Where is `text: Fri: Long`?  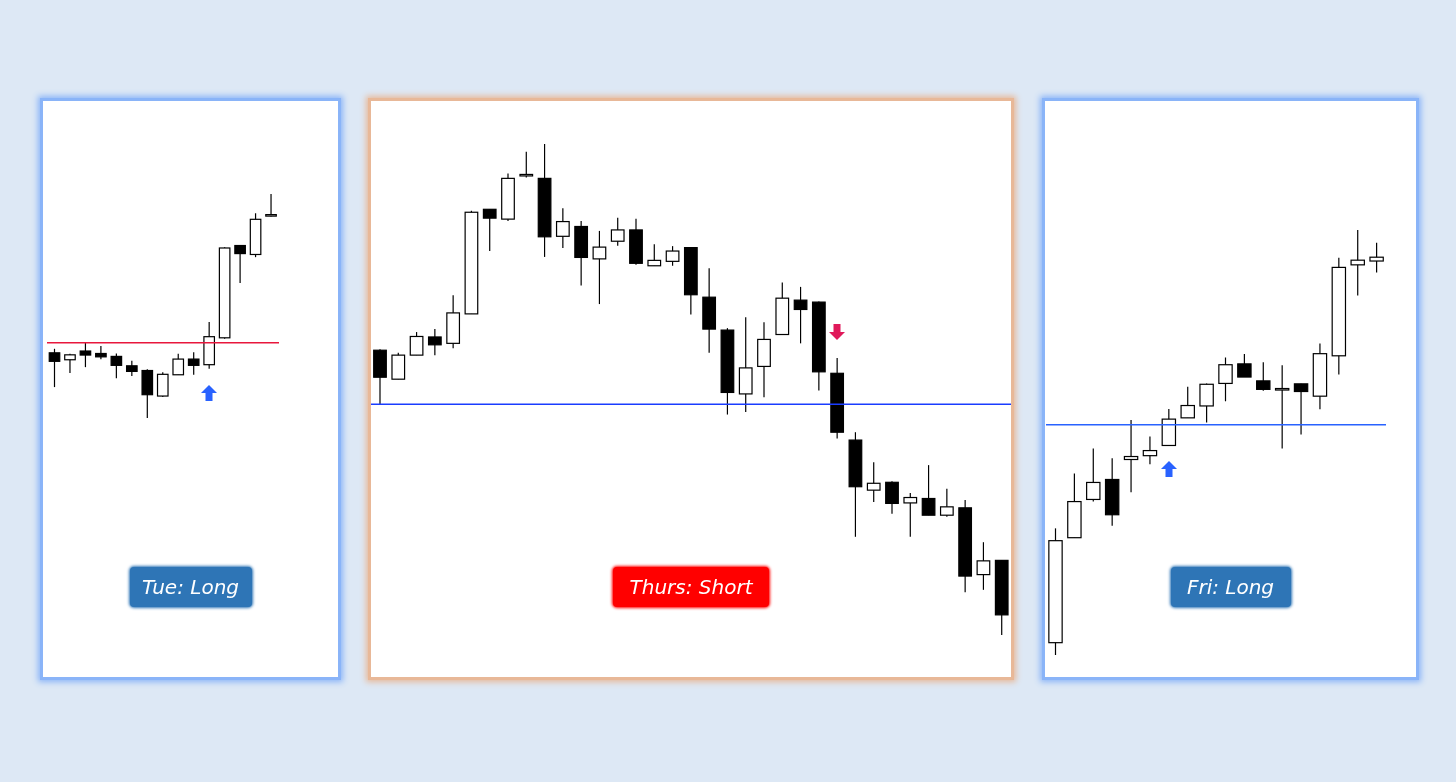 text: Fri: Long is located at coordinates (1230, 587).